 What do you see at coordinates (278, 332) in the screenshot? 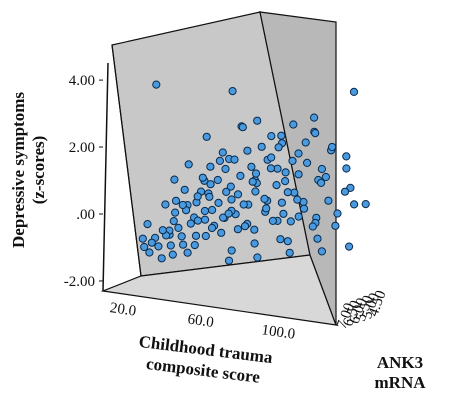
I see `x-tick-label: 100.0` at bounding box center [278, 332].